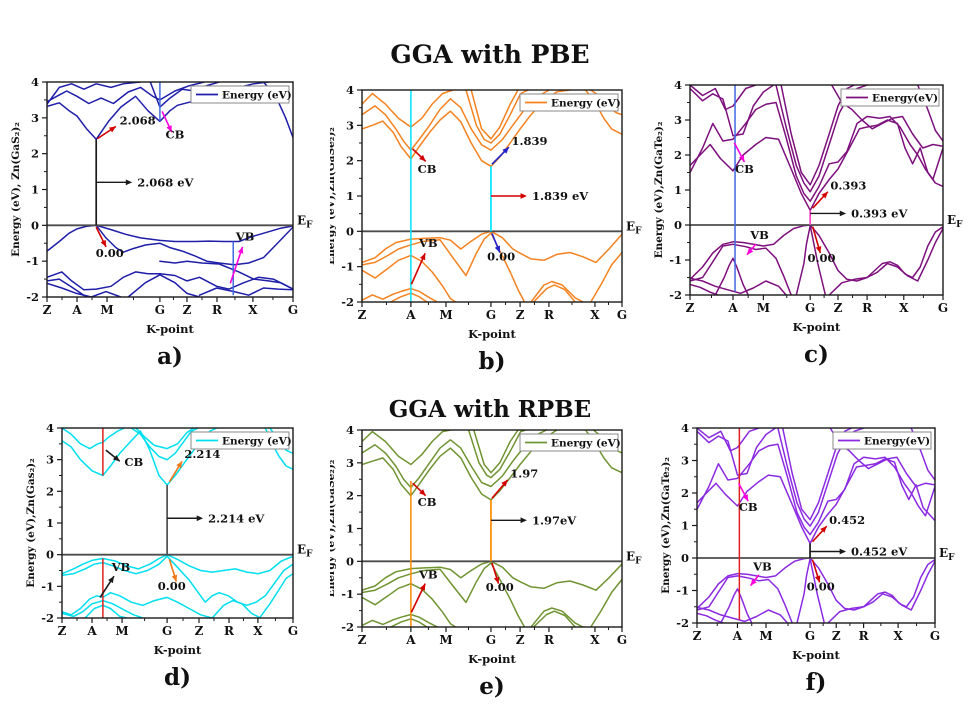 This screenshot has height=718, width=976. What do you see at coordinates (897, 442) in the screenshot?
I see `legend-label: Energy(eV)` at bounding box center [897, 442].